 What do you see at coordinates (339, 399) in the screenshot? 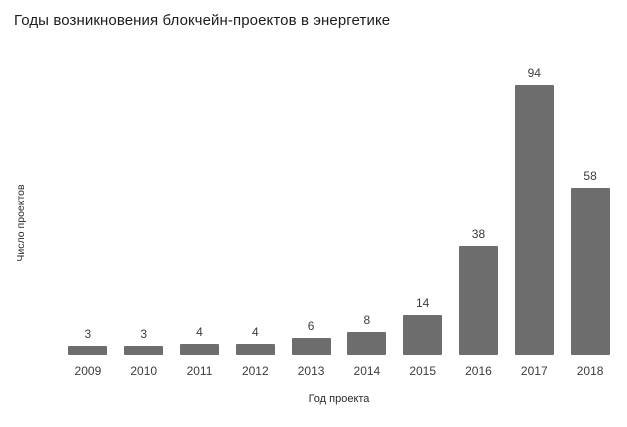
I see `x-axis-label: Год проекта` at bounding box center [339, 399].